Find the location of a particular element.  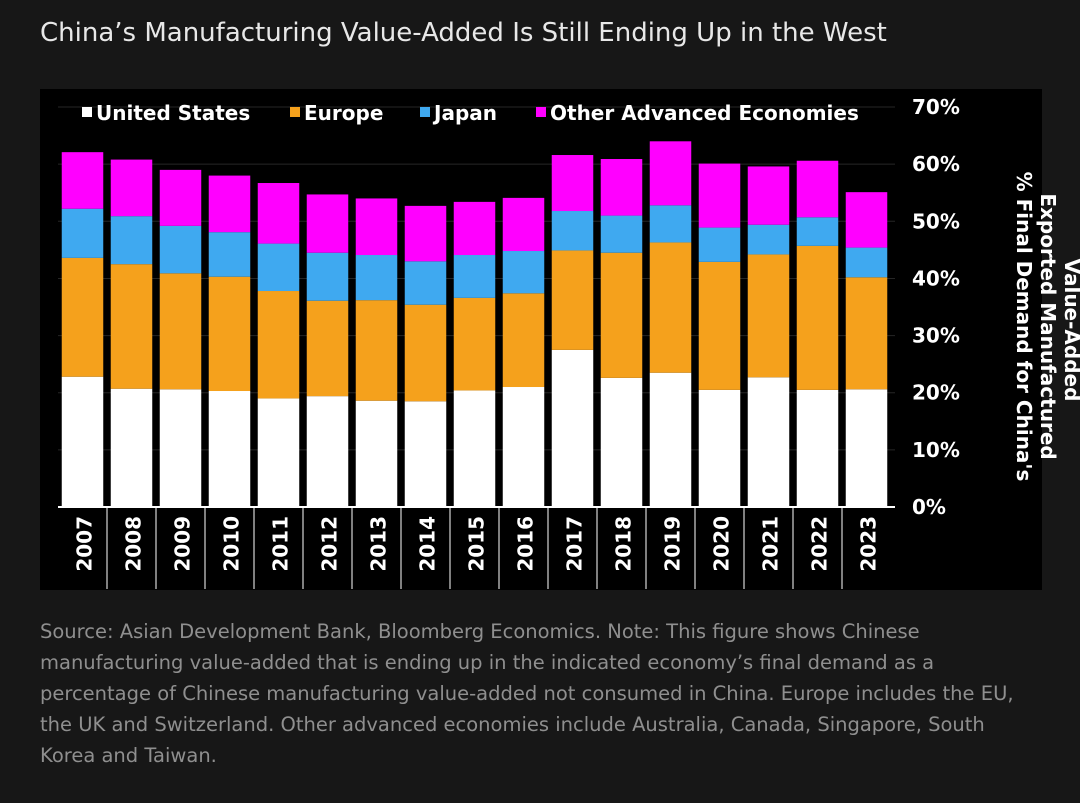

y-tick-label: 40% is located at coordinates (936, 278).